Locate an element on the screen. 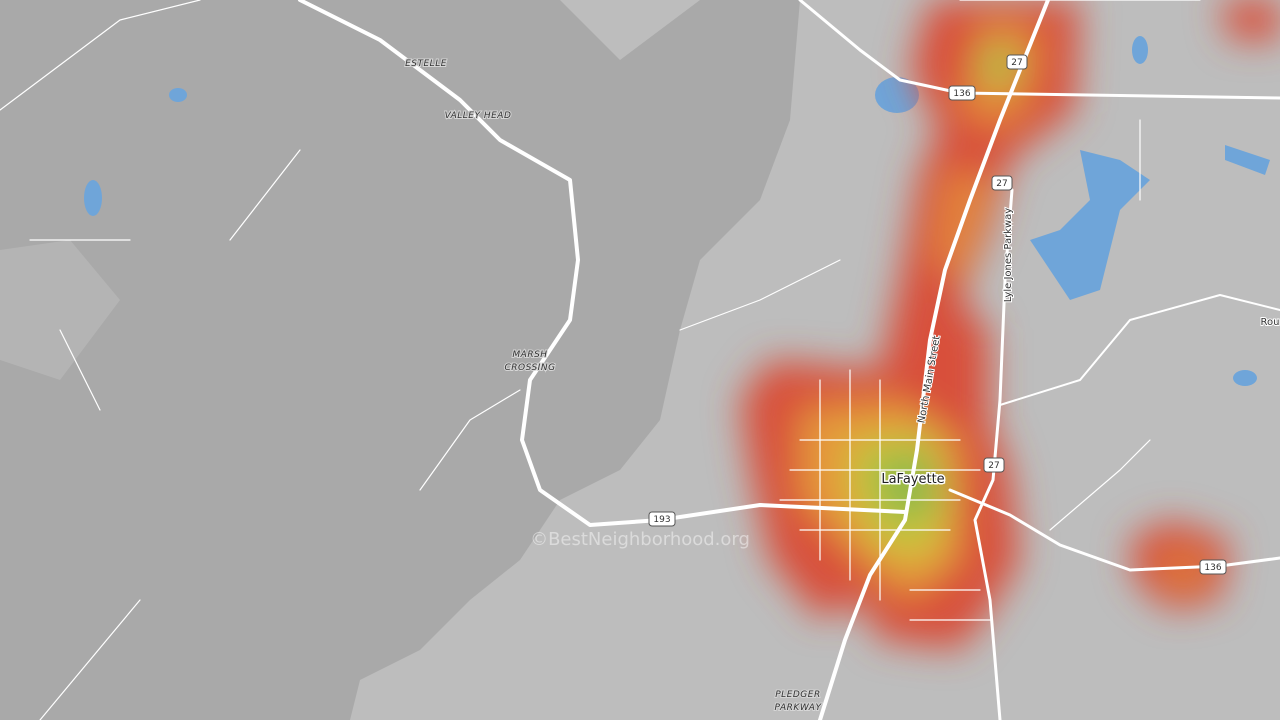  lyle-jones-parkway is located at coordinates (993, 454).